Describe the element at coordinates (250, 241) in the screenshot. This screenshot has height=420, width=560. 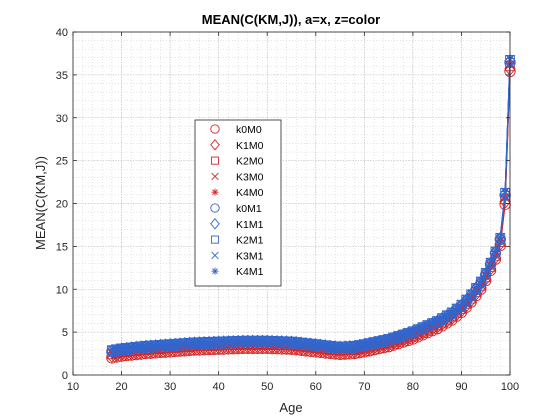
I see `legend-label: K2M1` at that location.